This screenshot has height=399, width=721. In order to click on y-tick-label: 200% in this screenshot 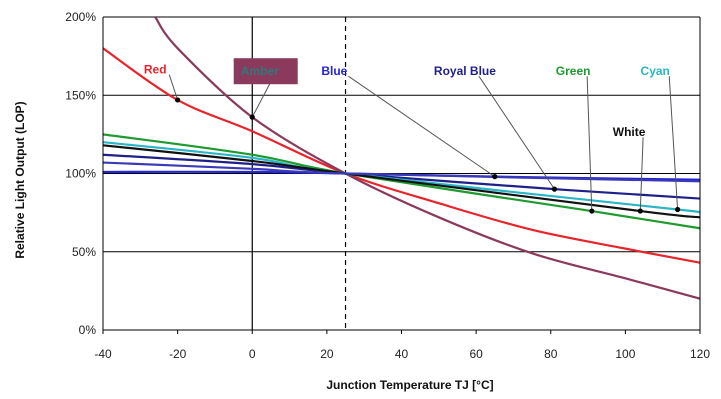, I will do `click(80, 17)`.